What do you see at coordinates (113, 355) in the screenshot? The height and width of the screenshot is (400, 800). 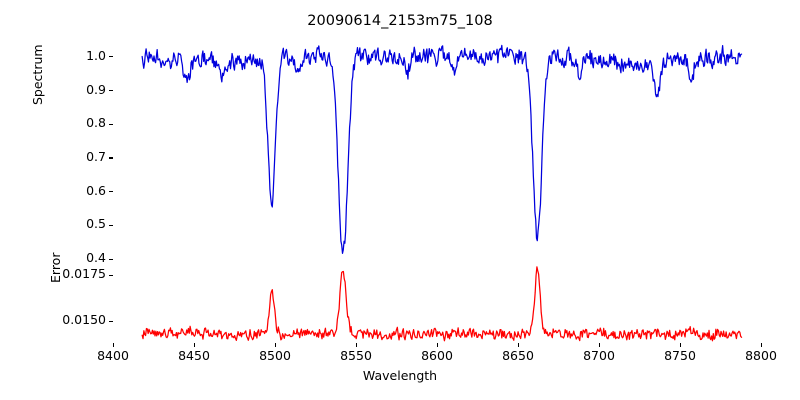 I see `xtick-label: 8400` at bounding box center [113, 355].